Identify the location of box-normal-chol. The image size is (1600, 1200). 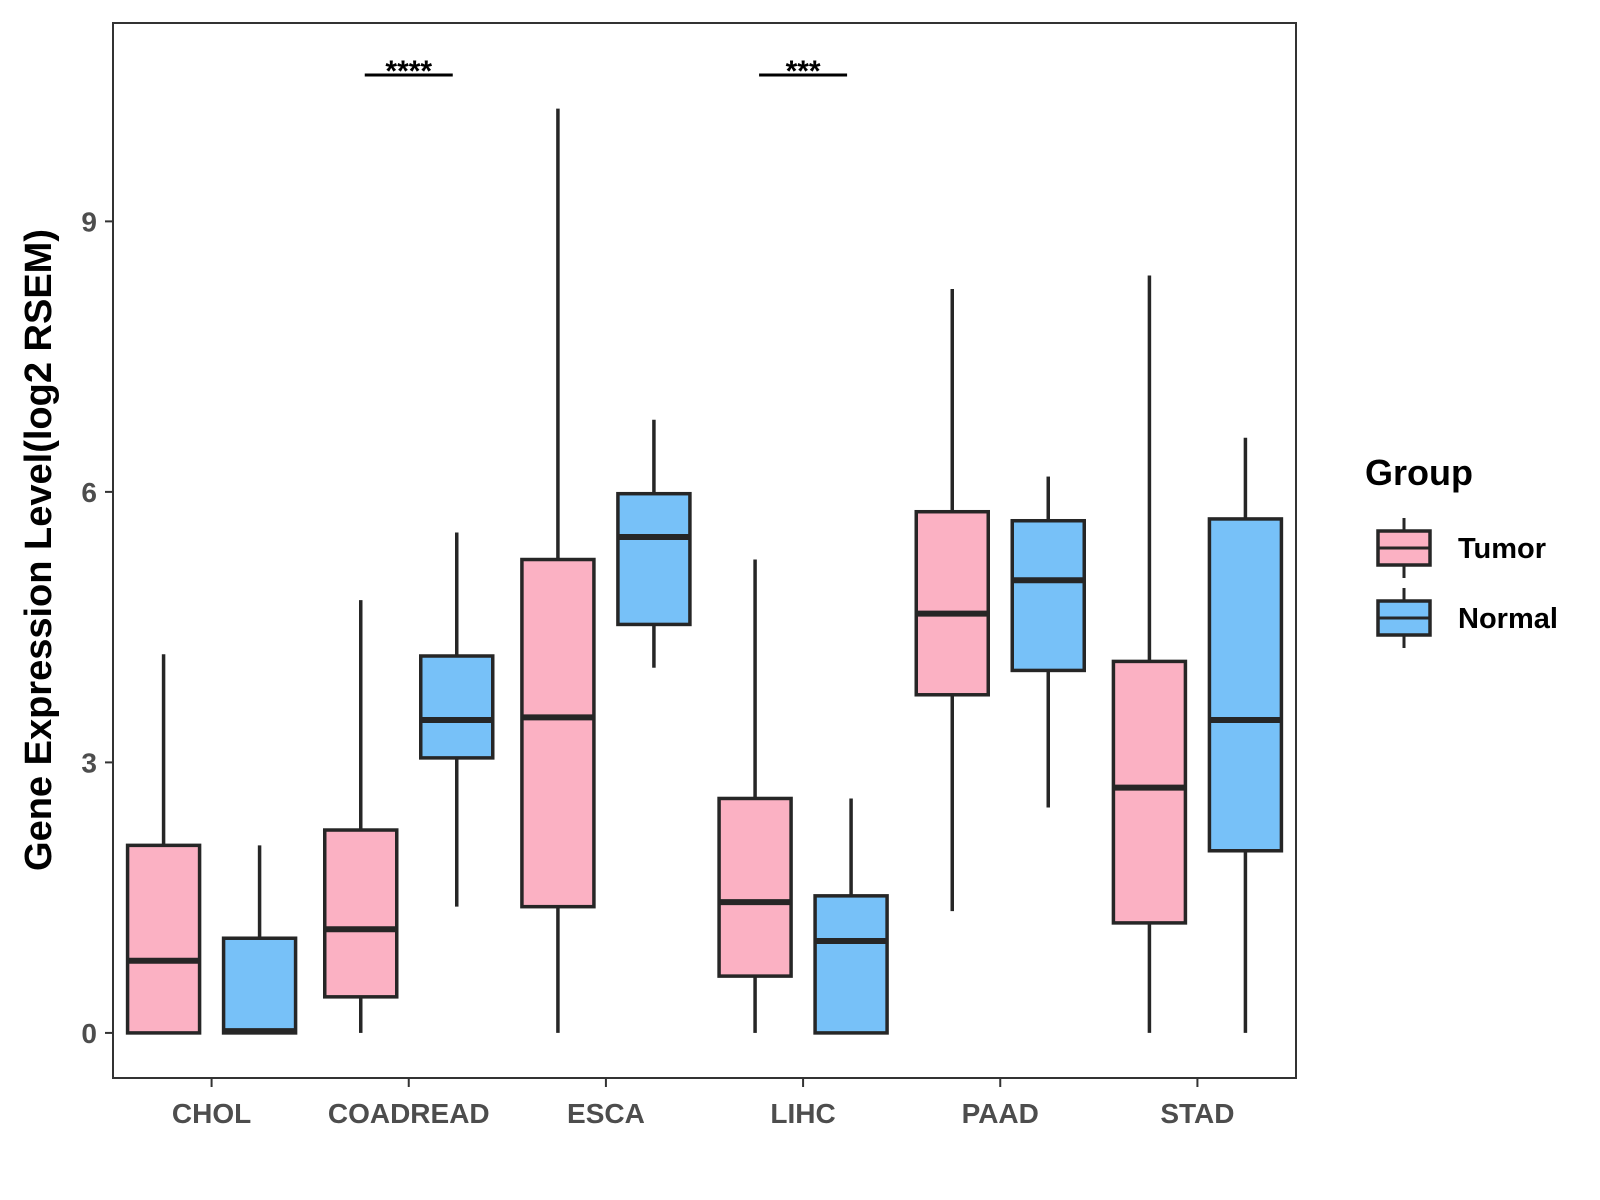
(259, 940).